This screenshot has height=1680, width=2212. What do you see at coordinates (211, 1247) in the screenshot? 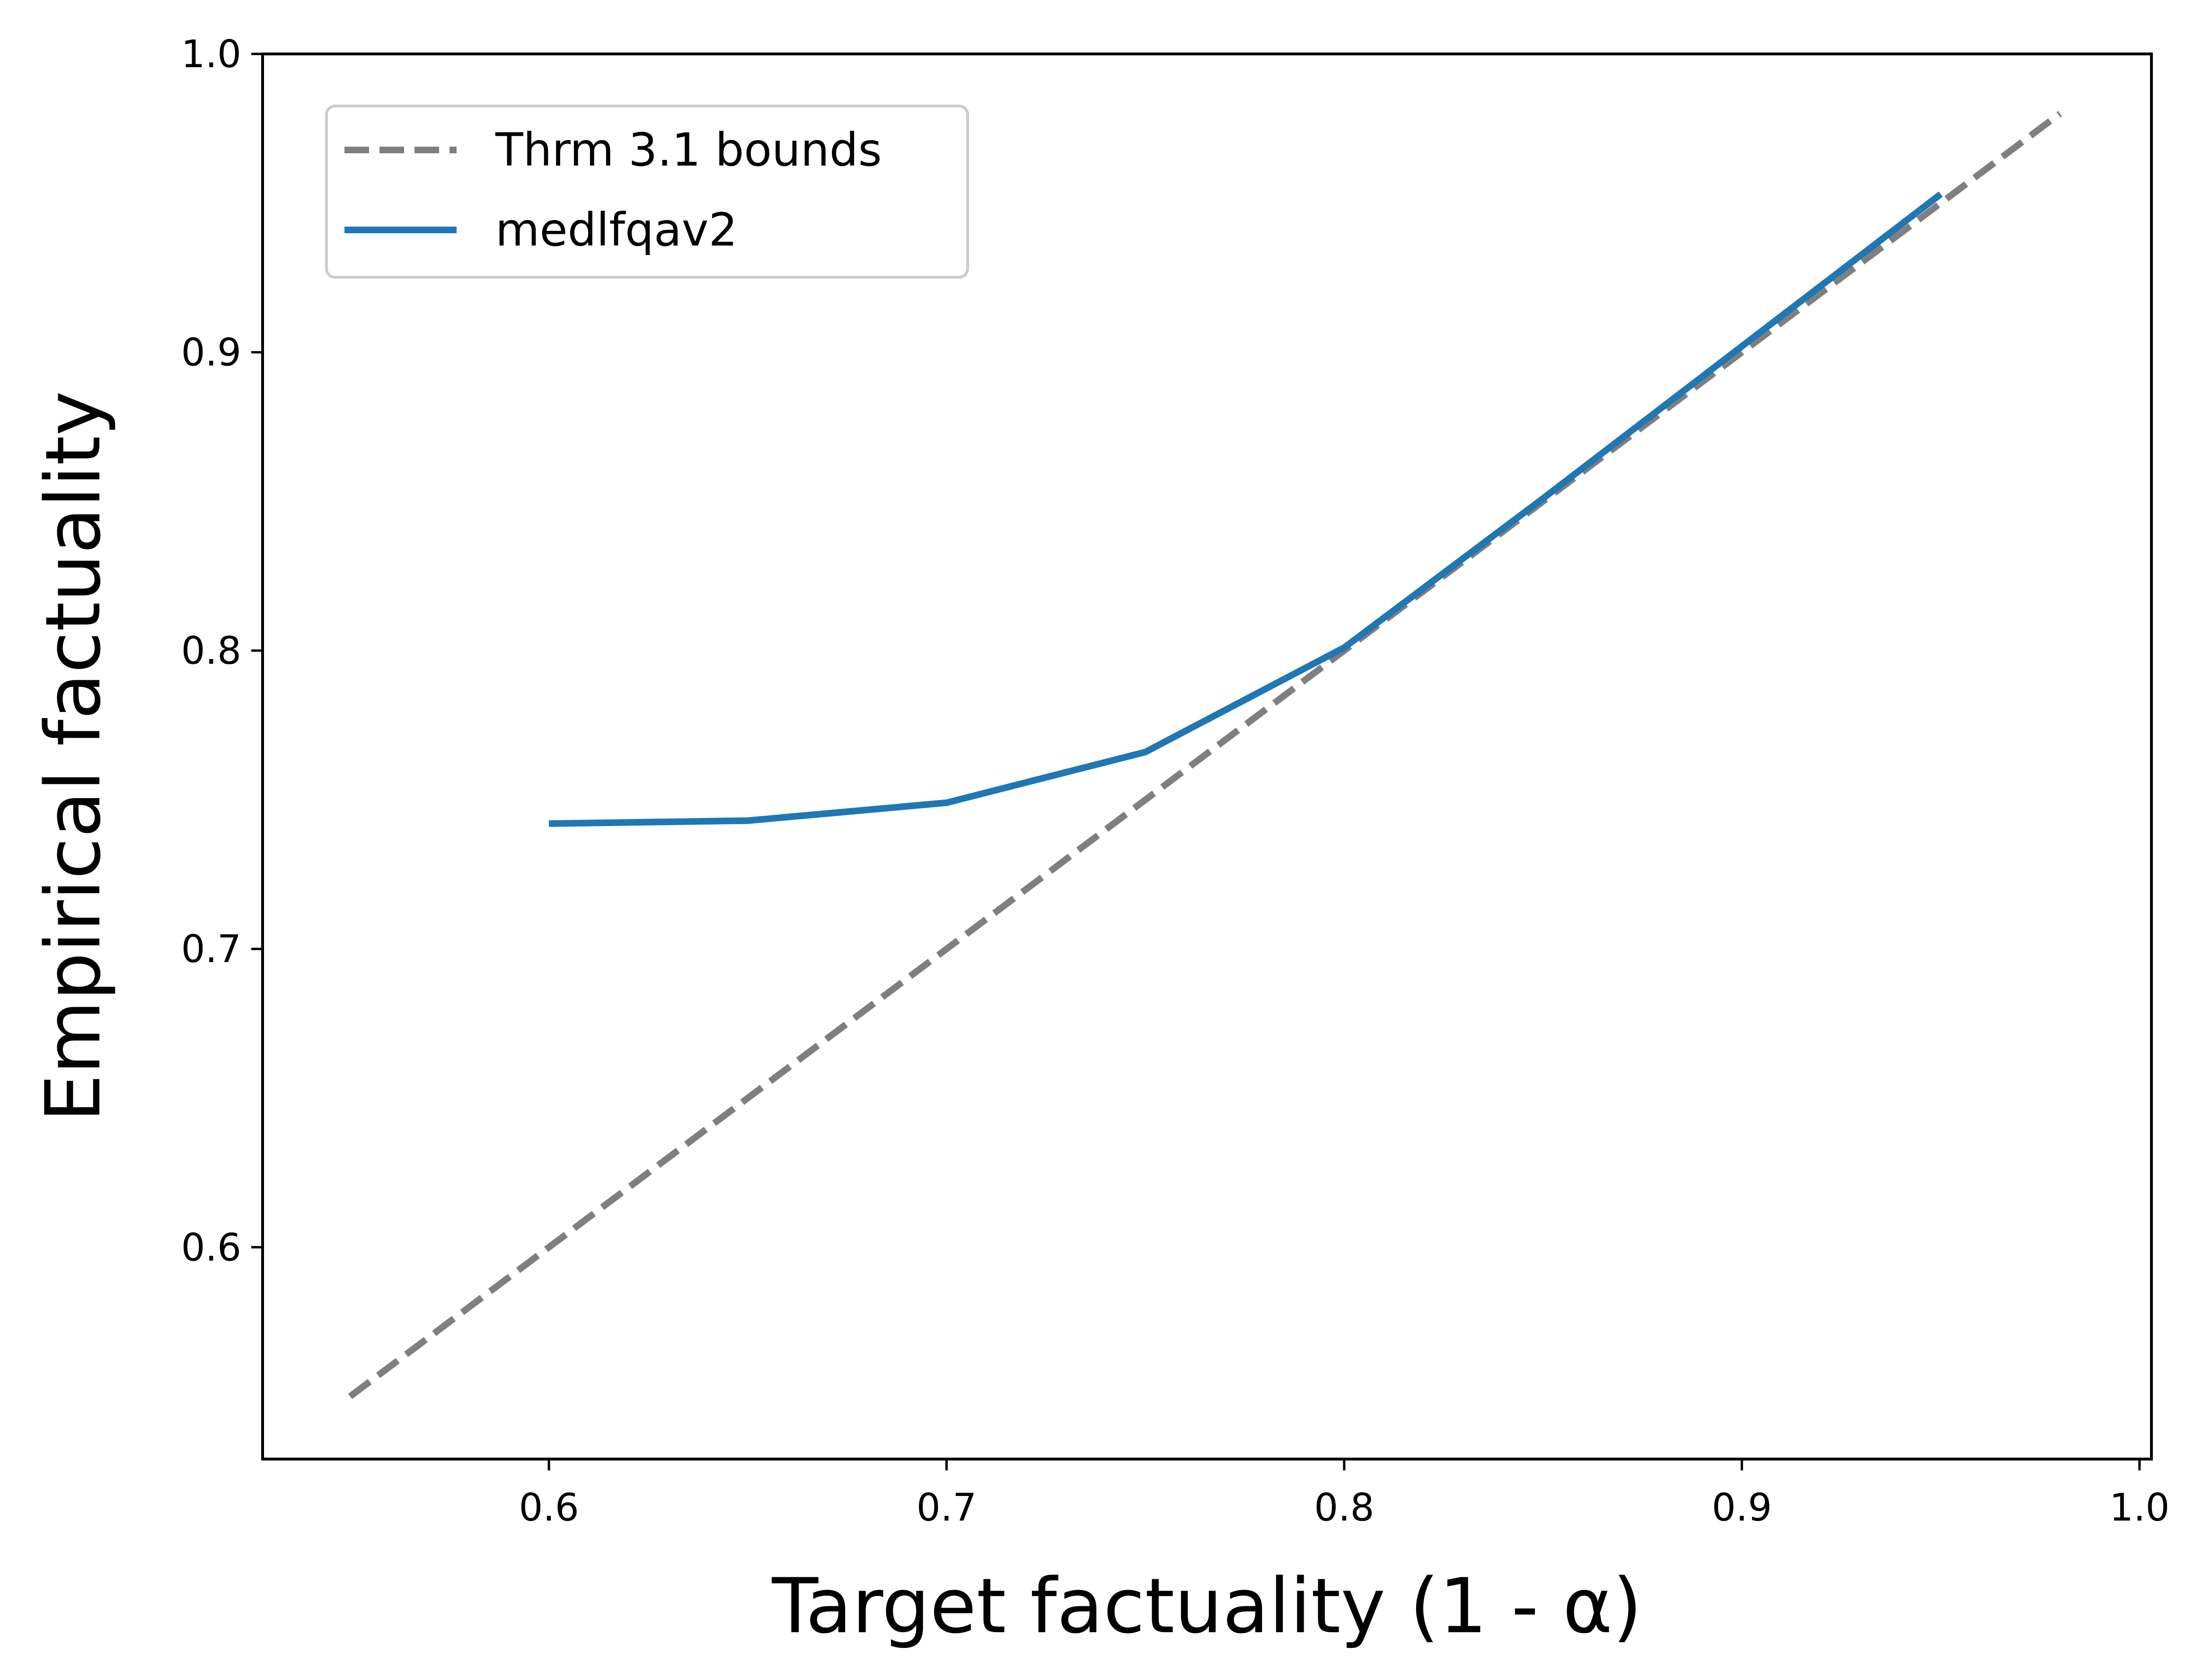
I see `y-tick-label: 0.6` at bounding box center [211, 1247].